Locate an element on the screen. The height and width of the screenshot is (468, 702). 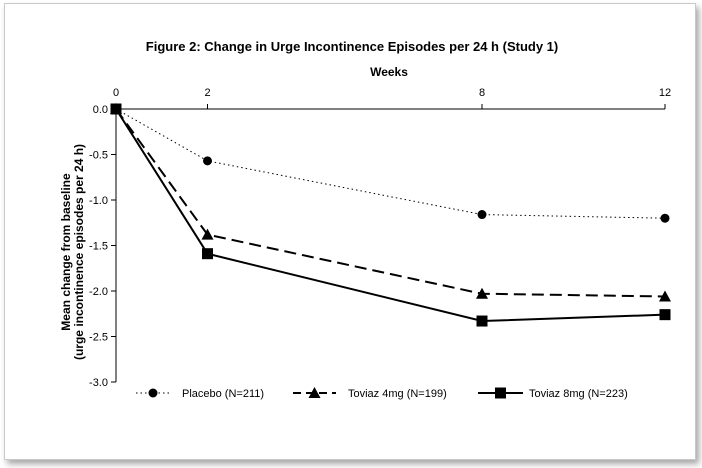
legend-marker-square is located at coordinates (500, 393).